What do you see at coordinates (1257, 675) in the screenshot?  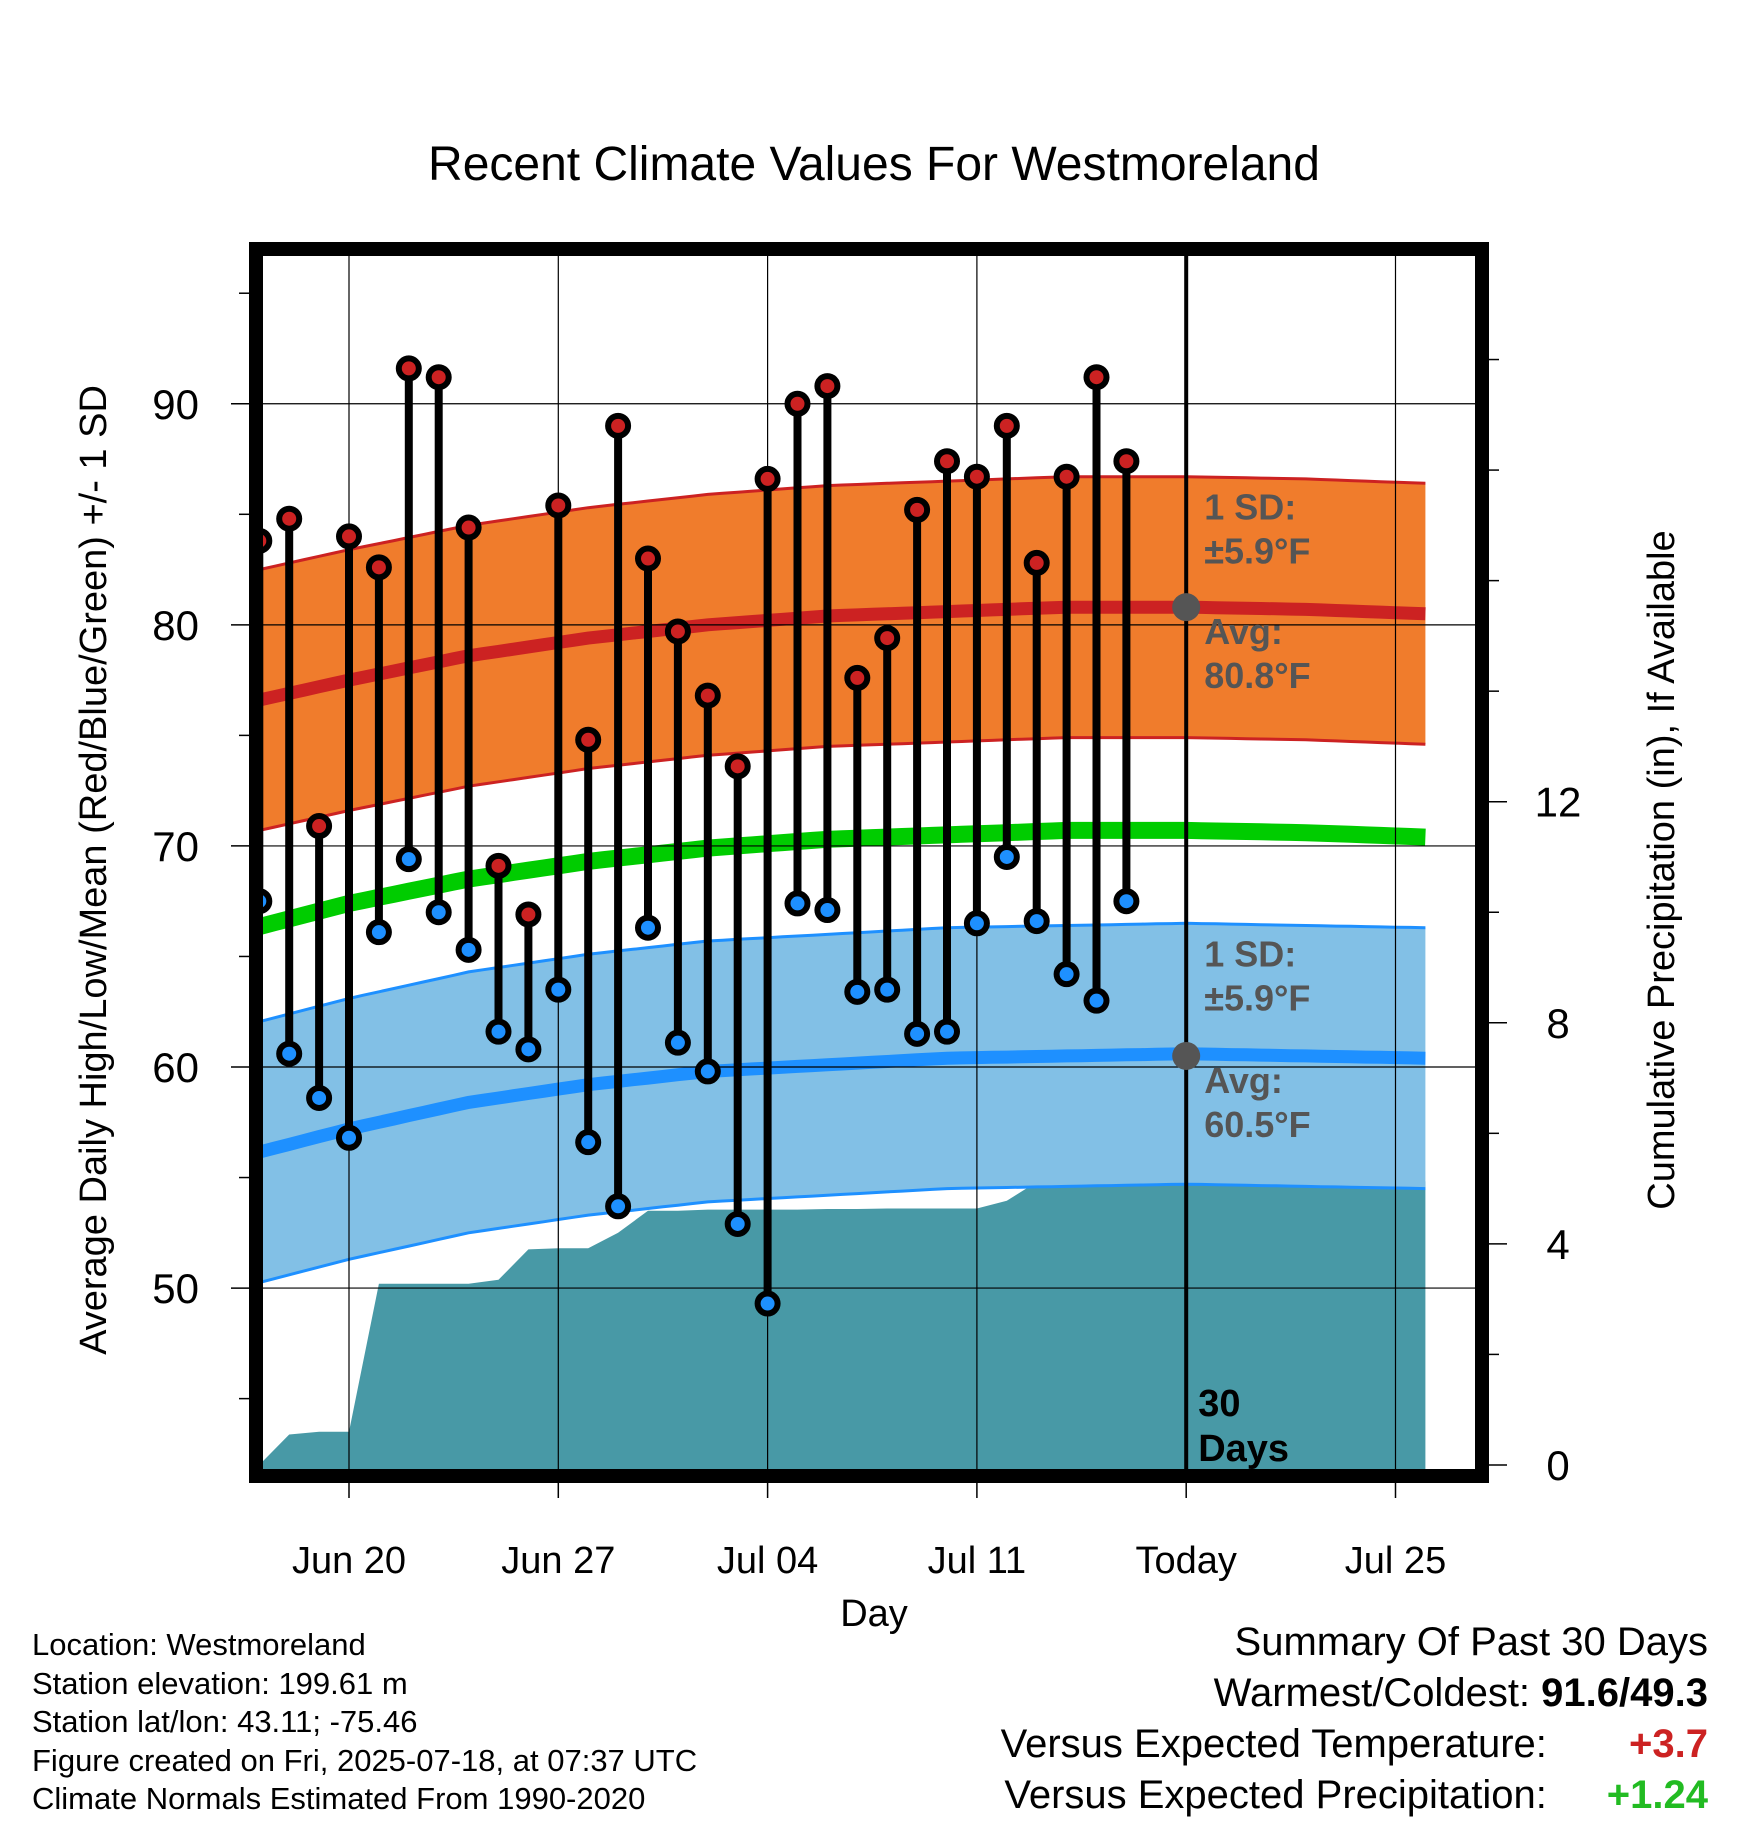 I see `high-avg-value: 80.8°F` at bounding box center [1257, 675].